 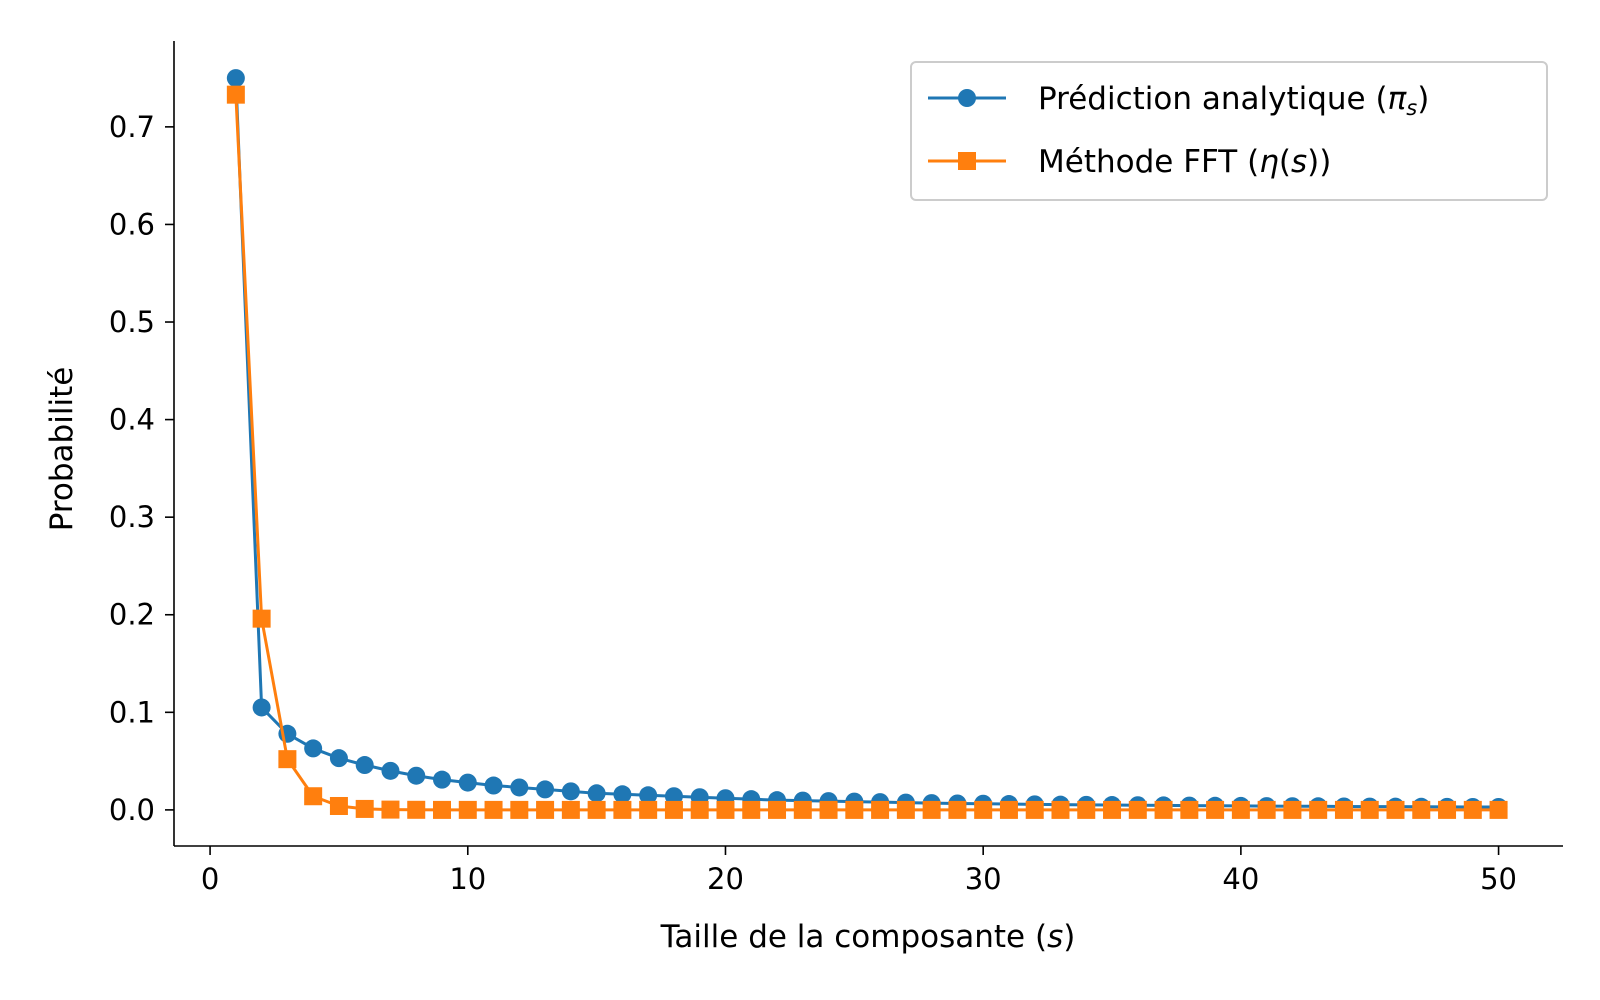 I want to click on legend-label-fft: Méthode FFT (η(s)), so click(x=1184, y=162).